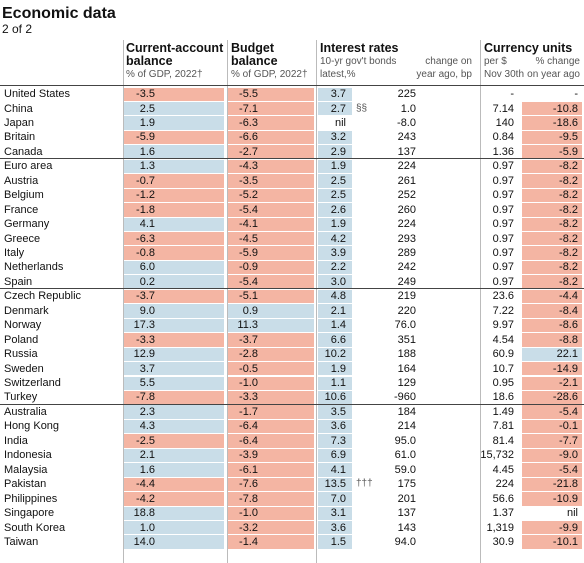  What do you see at coordinates (248, 541) in the screenshot?
I see `cell: -1.4` at bounding box center [248, 541].